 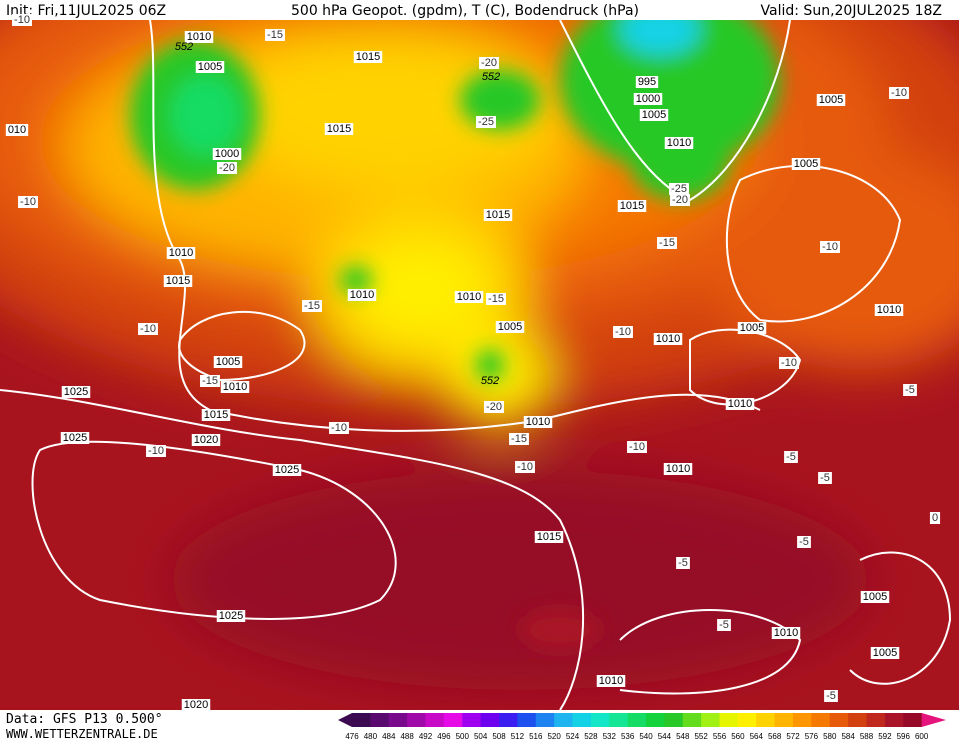 What do you see at coordinates (848, 736) in the screenshot?
I see `colorbar-label: 584` at bounding box center [848, 736].